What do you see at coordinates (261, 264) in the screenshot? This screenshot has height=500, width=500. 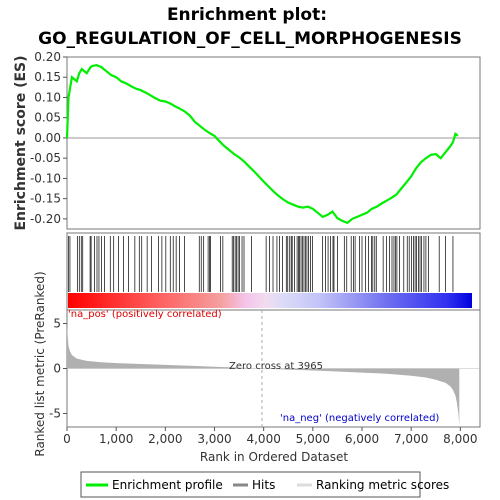 I see `hits-marks` at bounding box center [261, 264].